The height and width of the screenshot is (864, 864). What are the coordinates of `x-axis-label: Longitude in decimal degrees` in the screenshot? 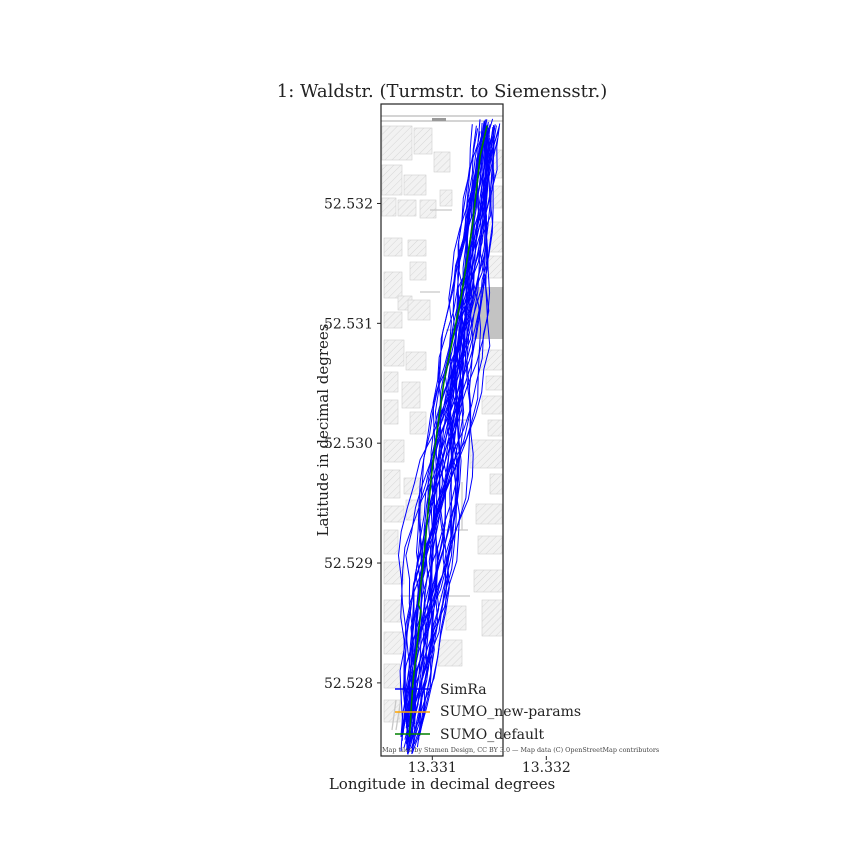 It's located at (442, 784).